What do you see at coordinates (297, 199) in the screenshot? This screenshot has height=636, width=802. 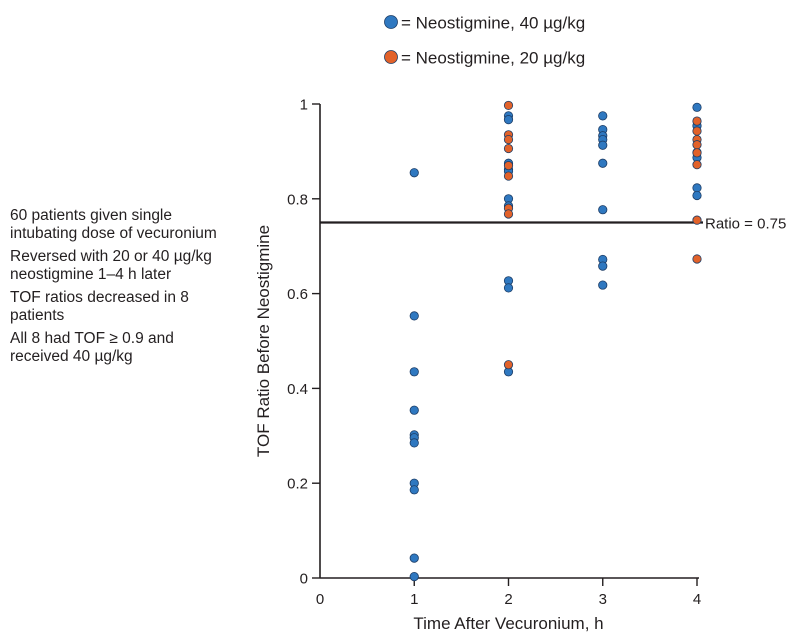 I see `y-tick-label: 0.8` at bounding box center [297, 199].